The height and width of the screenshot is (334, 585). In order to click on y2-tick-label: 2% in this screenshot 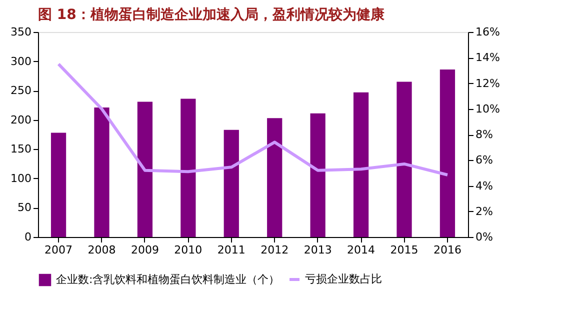, I will do `click(484, 211)`.